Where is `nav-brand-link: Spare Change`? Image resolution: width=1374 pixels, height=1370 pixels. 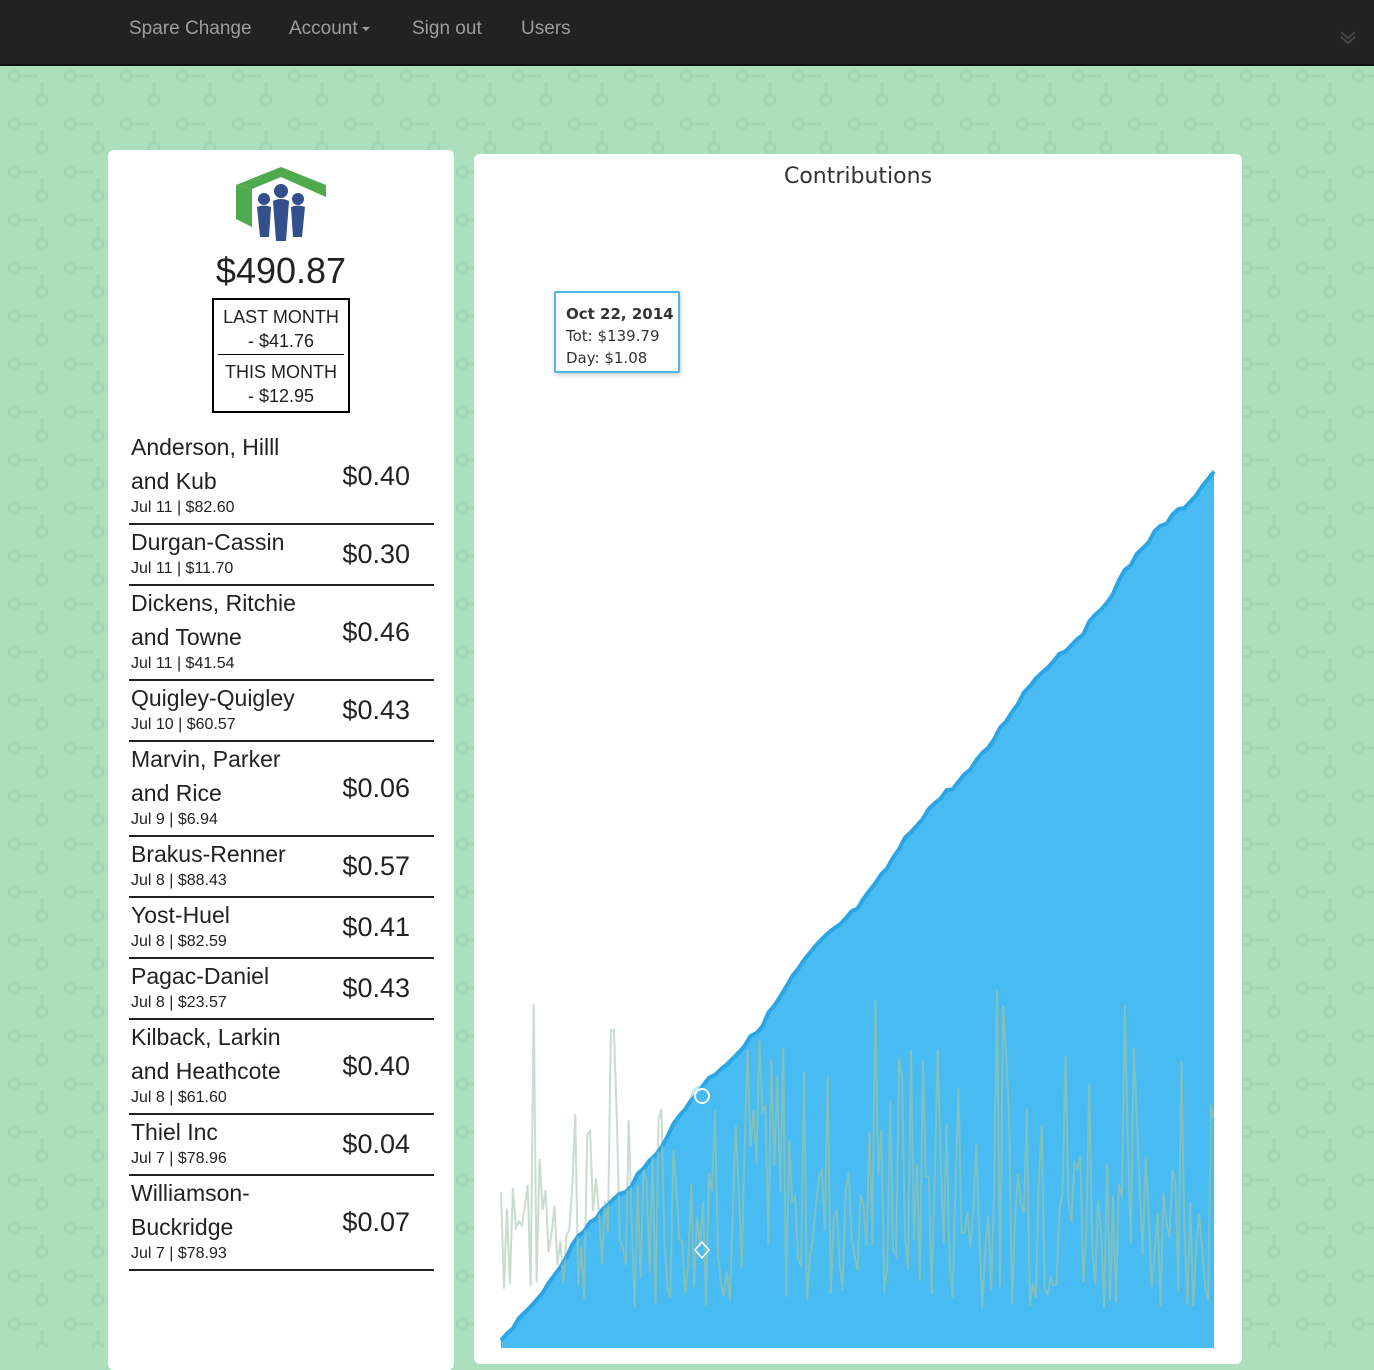
nav-brand-link: Spare Change is located at coordinates (190, 28).